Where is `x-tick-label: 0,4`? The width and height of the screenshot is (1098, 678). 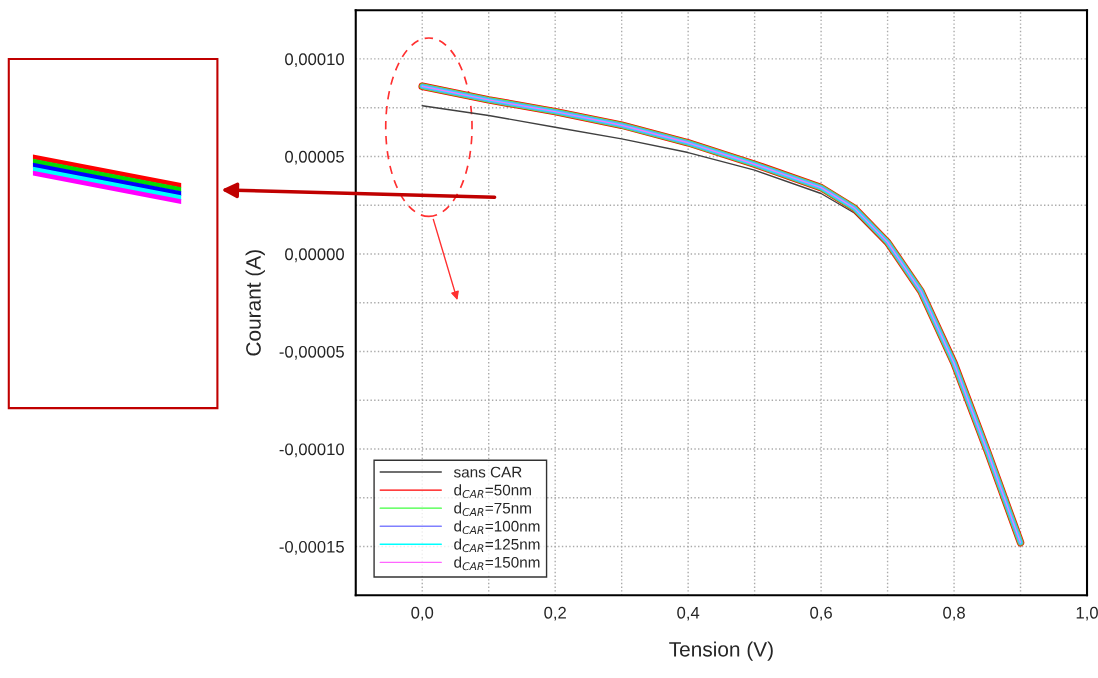 x-tick-label: 0,4 is located at coordinates (688, 613).